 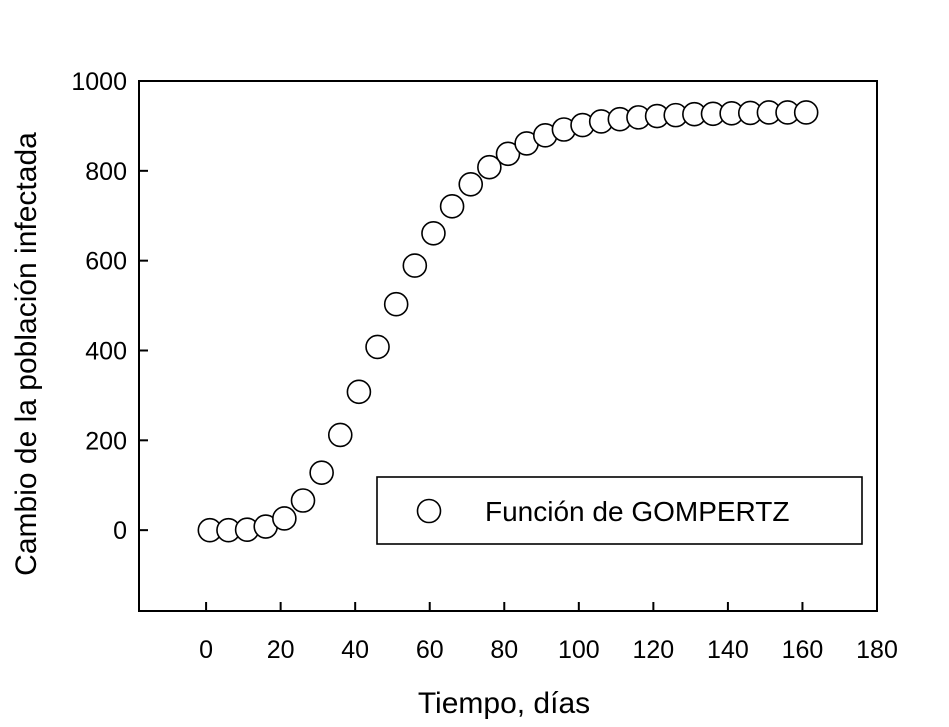 What do you see at coordinates (26, 354) in the screenshot?
I see `y-axis-title: Cambio de la población infectada` at bounding box center [26, 354].